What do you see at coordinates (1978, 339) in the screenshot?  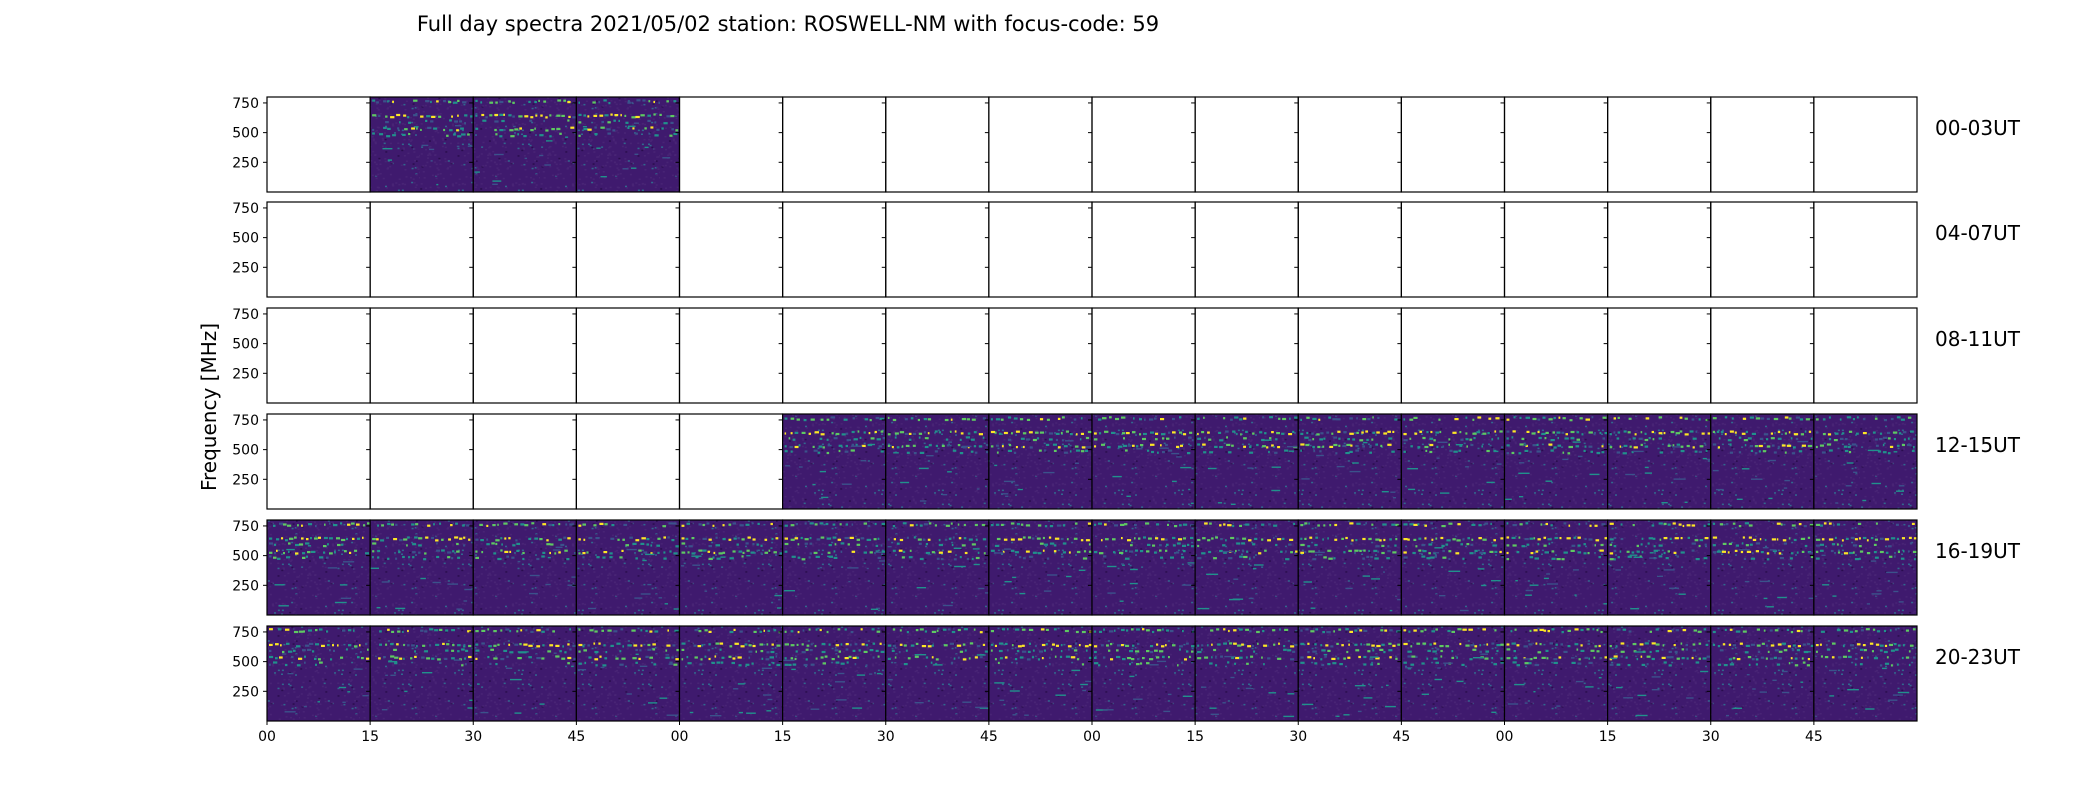 I see `row-time-label: 08-11UT` at bounding box center [1978, 339].